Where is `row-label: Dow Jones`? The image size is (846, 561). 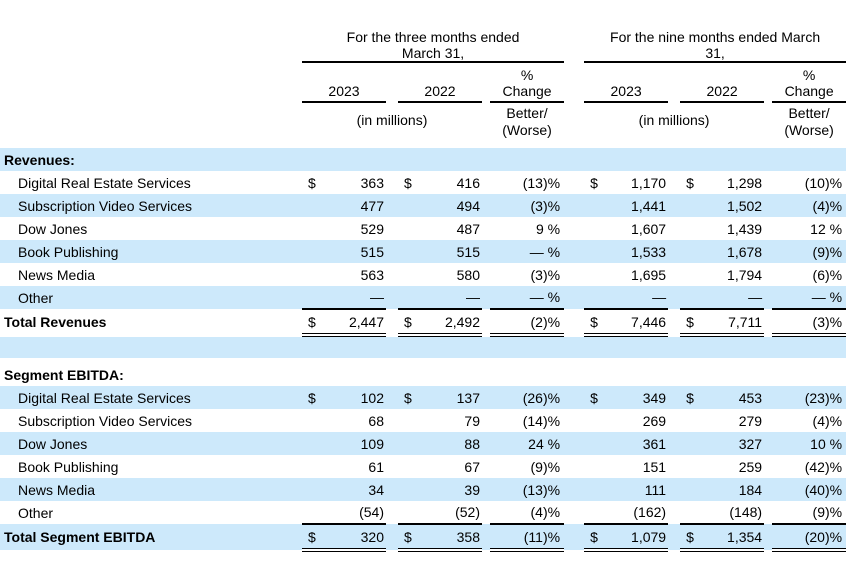
row-label: Dow Jones is located at coordinates (53, 443).